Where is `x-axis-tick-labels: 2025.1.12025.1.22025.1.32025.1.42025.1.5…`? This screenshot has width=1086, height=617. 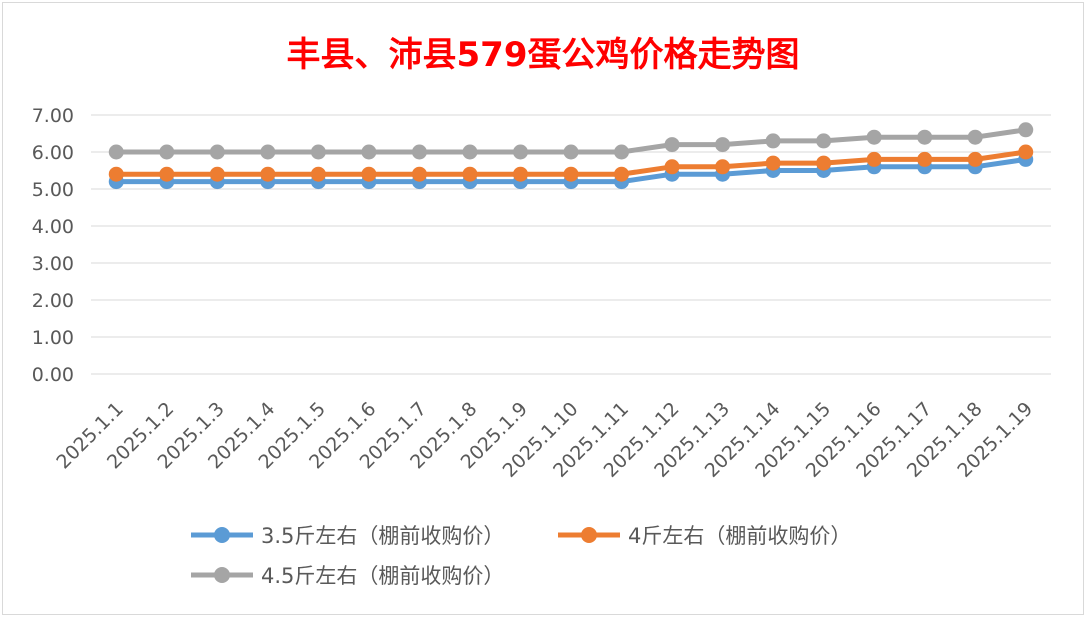
x-axis-tick-labels: 2025.1.12025.1.22025.1.32025.1.42025.1.5… is located at coordinates (544, 440).